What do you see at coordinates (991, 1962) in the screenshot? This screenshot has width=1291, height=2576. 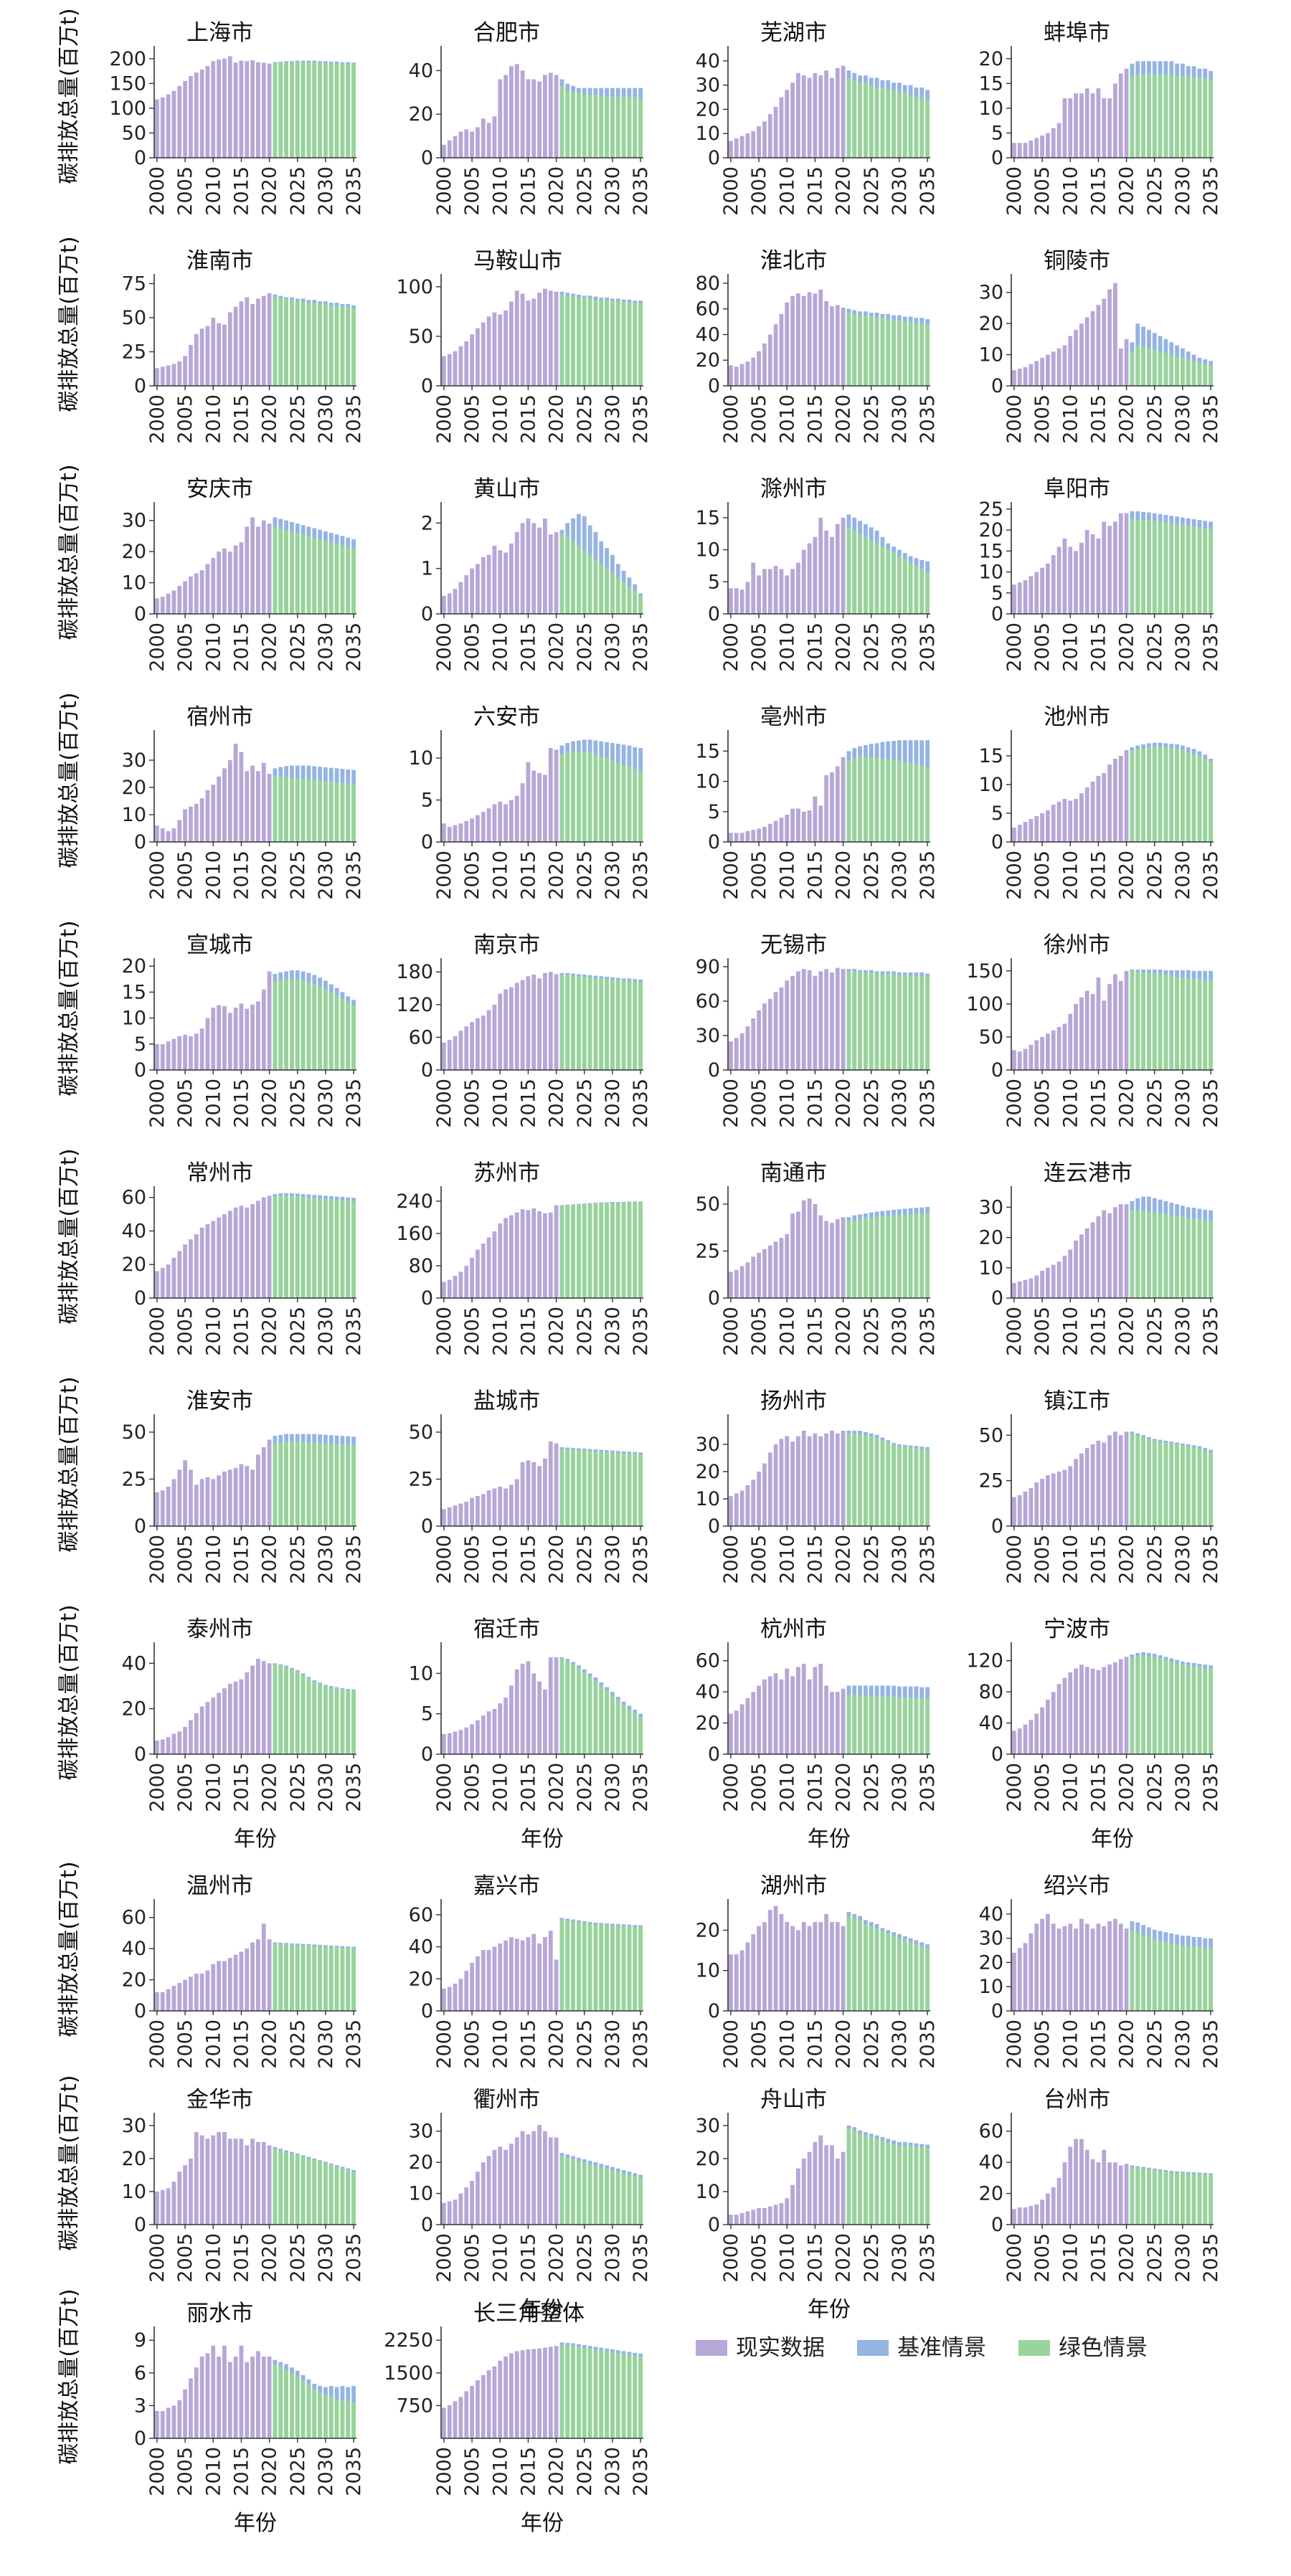 I see `y-tick-label: 20` at bounding box center [991, 1962].